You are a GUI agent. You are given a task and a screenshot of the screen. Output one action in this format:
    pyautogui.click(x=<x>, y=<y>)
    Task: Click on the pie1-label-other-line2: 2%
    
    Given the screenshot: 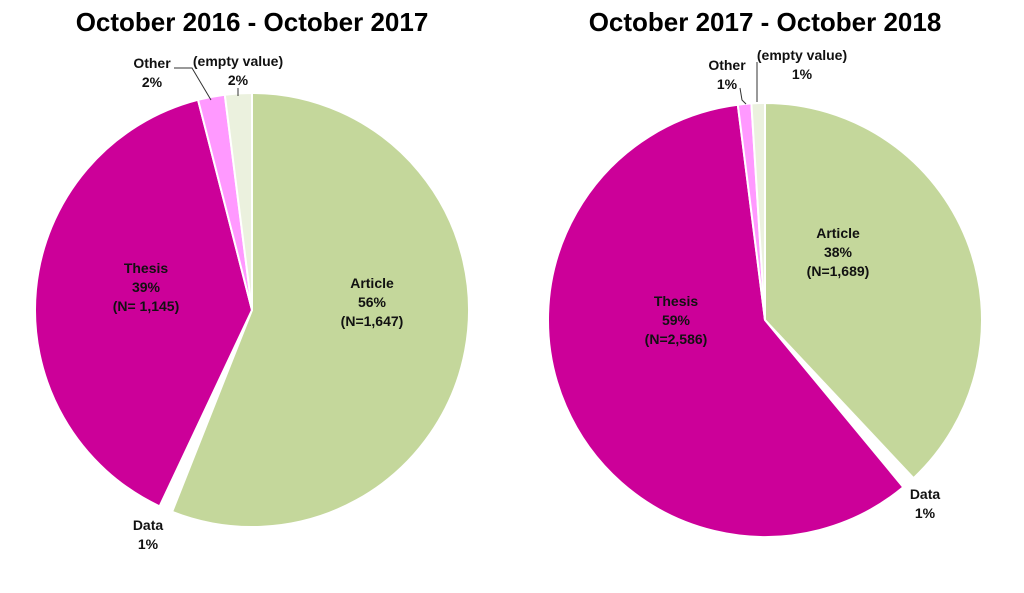 What is the action you would take?
    pyautogui.click(x=152, y=82)
    